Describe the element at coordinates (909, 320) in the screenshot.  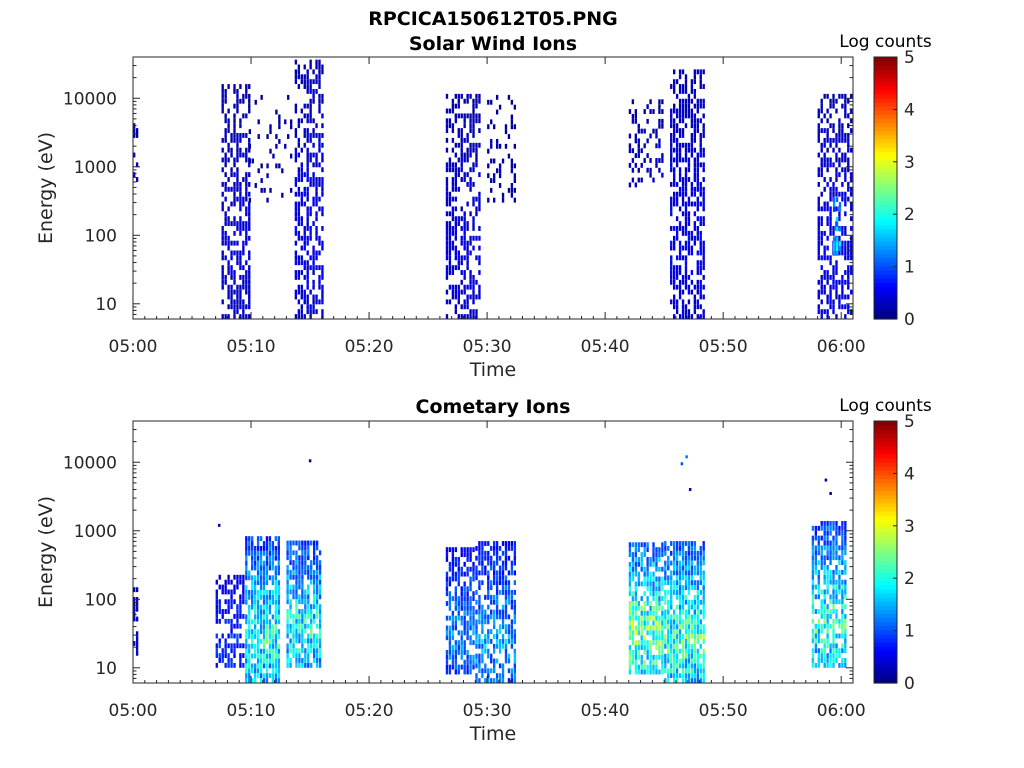
I see `colorbar-tick-label: 0` at that location.